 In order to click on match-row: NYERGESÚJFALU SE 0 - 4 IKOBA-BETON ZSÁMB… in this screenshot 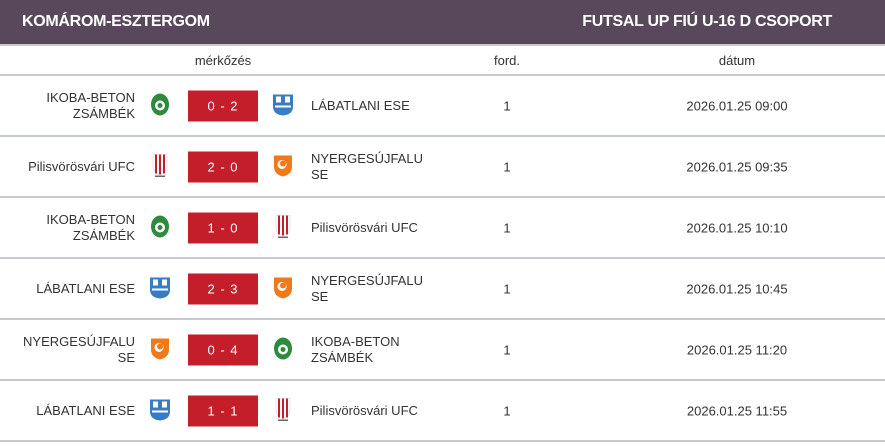, I will do `click(442, 350)`.